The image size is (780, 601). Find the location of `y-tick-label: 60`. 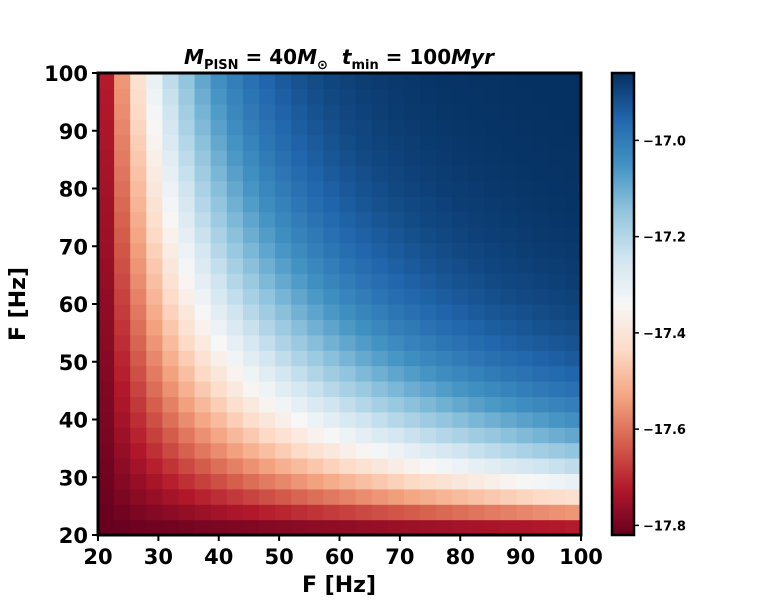

y-tick-label: 60 is located at coordinates (73, 305).